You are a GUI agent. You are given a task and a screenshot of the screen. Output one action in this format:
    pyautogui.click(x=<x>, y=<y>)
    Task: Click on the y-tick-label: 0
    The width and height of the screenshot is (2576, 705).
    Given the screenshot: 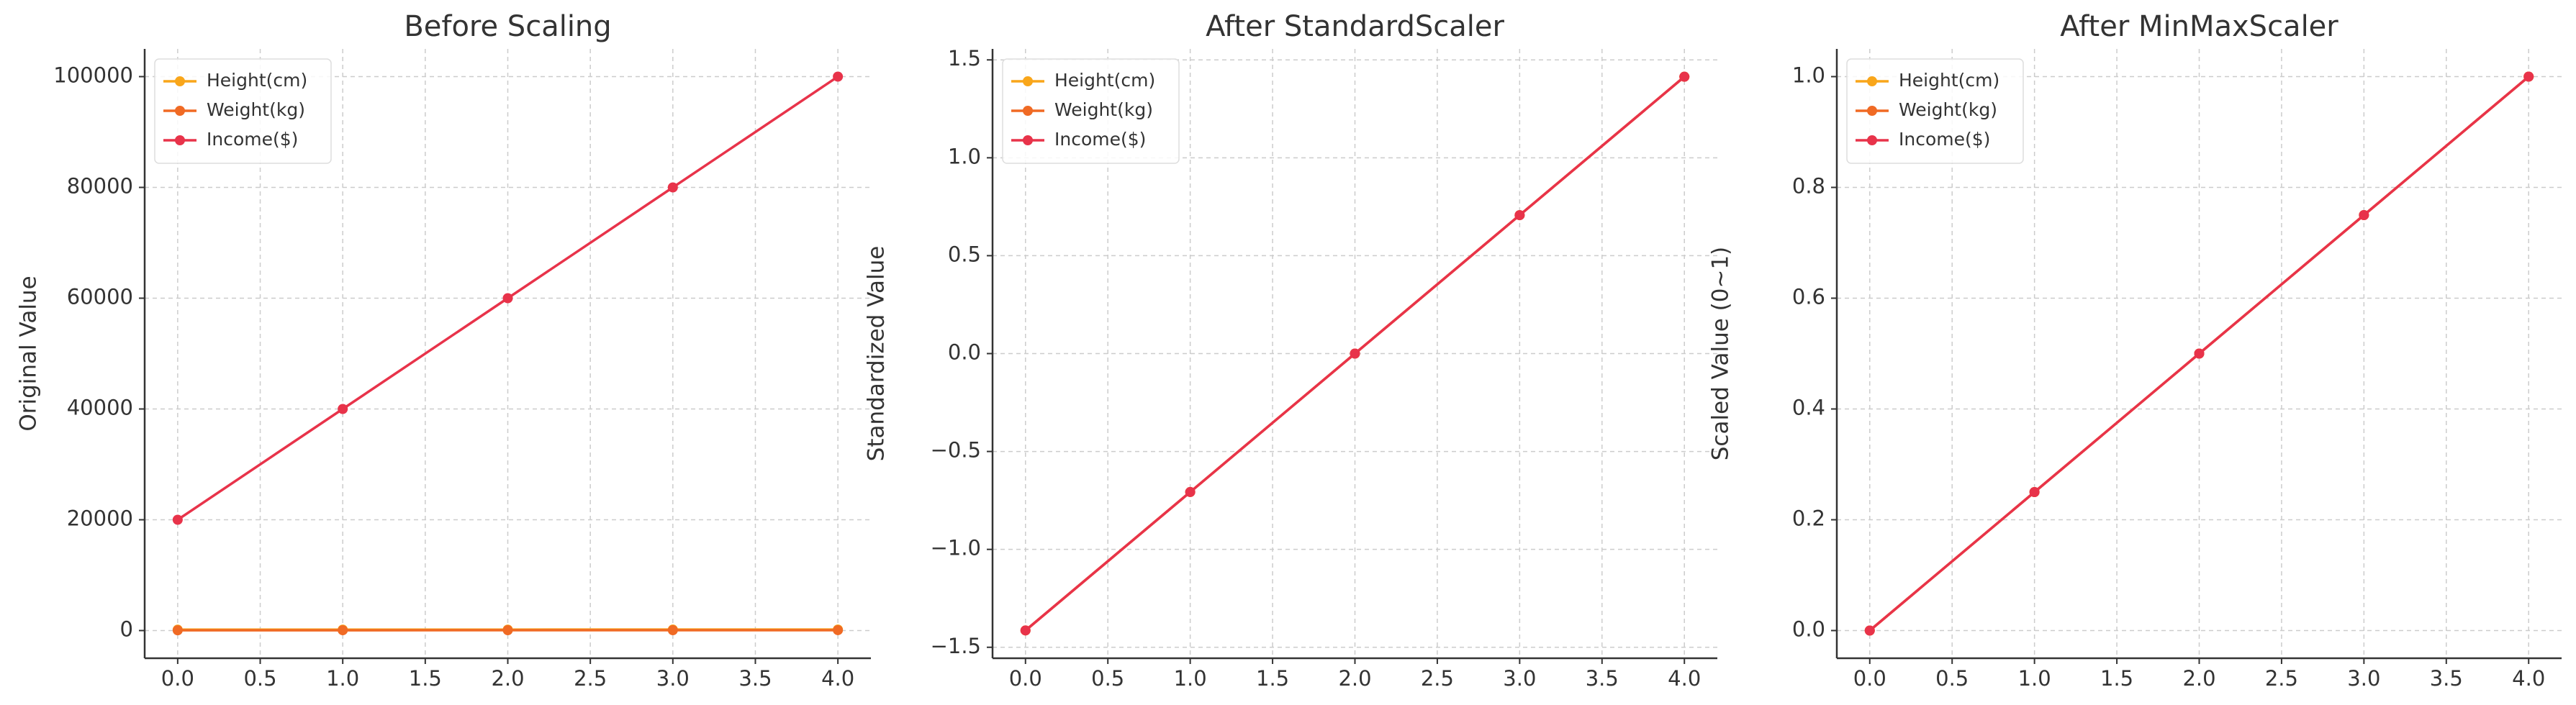 What is the action you would take?
    pyautogui.click(x=127, y=629)
    